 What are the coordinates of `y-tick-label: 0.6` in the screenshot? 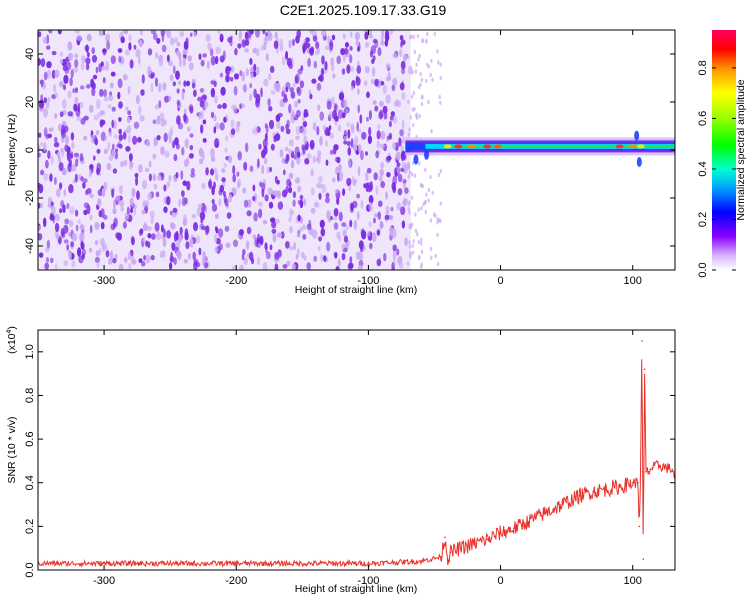 It's located at (30, 438).